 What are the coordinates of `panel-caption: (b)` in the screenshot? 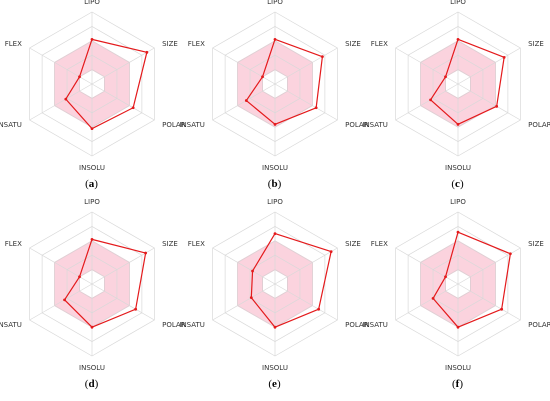 It's located at (274, 184).